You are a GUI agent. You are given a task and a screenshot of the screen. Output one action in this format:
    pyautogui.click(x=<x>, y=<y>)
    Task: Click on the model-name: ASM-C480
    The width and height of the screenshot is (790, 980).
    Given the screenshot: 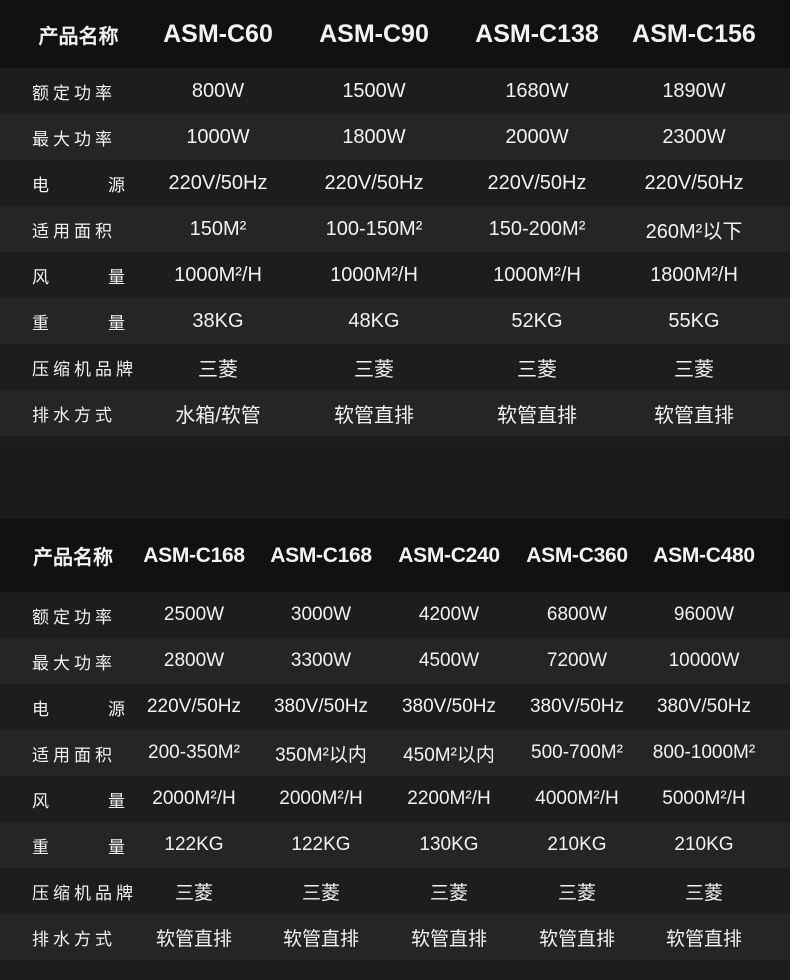 What is the action you would take?
    pyautogui.click(x=704, y=555)
    